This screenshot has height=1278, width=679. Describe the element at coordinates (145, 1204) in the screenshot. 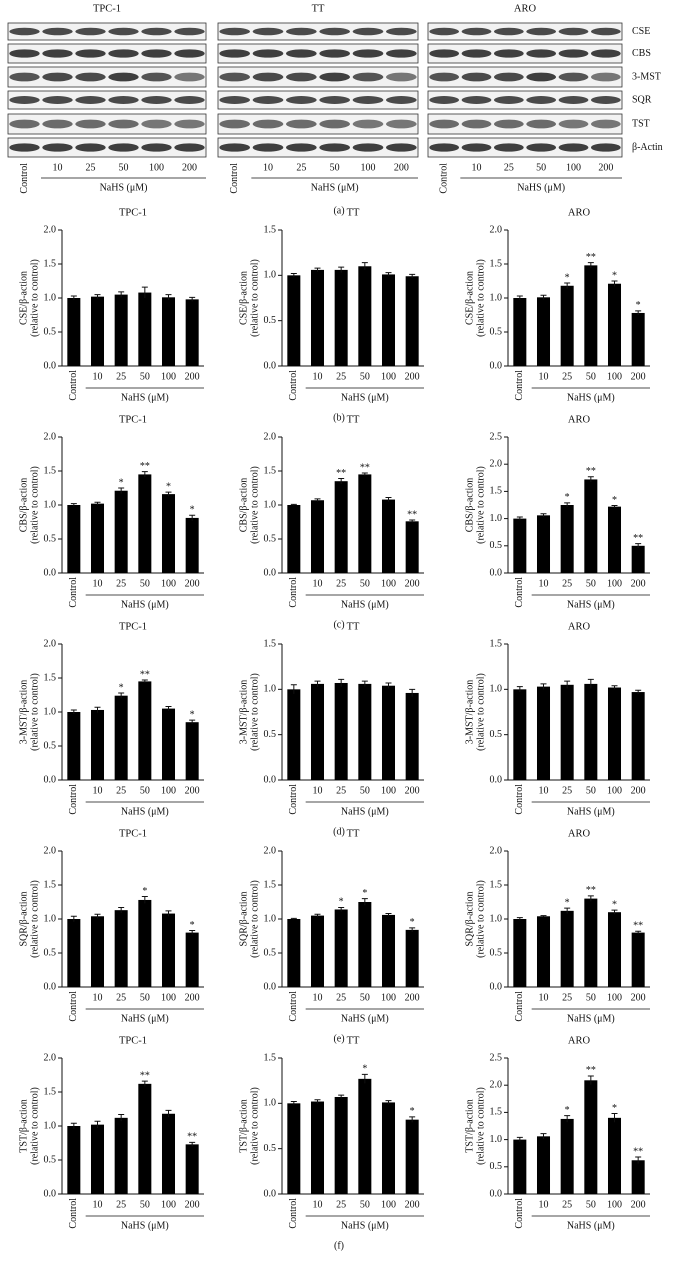

I see `x-tick-label: 50` at that location.